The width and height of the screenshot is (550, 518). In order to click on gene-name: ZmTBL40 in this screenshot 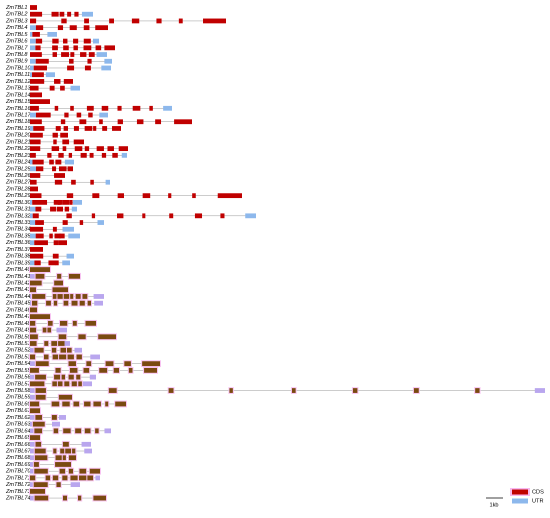, I will do `click(18, 270)`.